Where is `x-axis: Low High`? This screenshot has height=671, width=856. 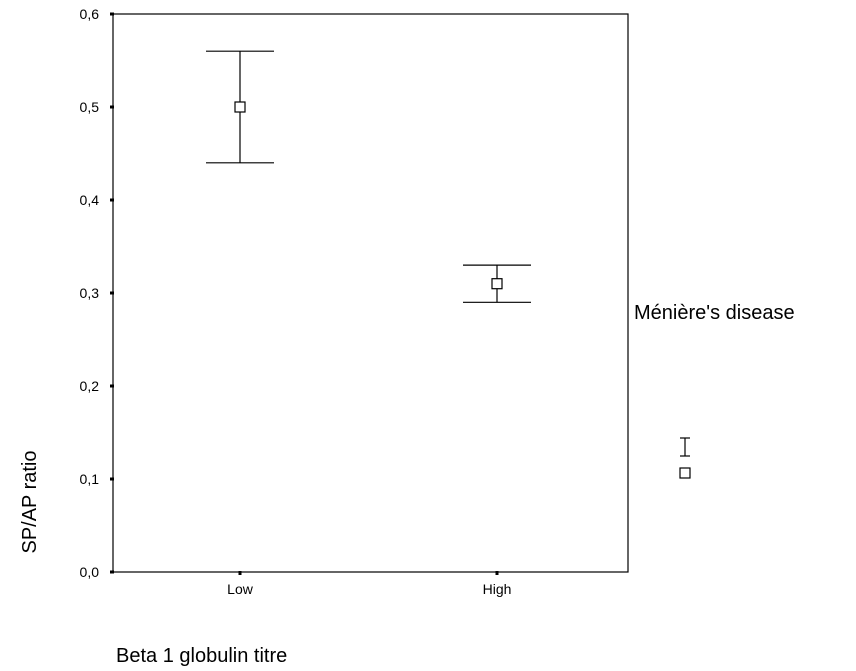
x-axis: Low High is located at coordinates (369, 584).